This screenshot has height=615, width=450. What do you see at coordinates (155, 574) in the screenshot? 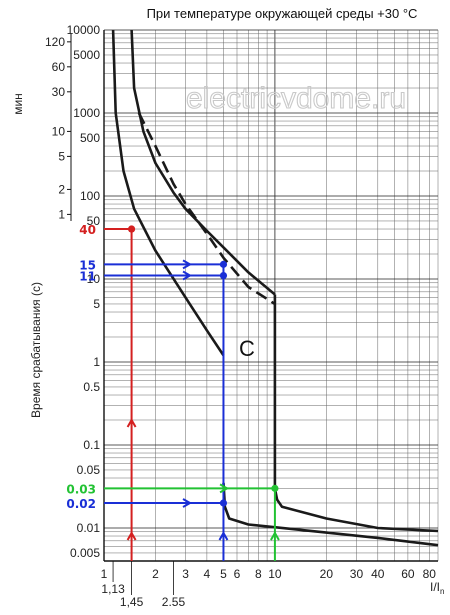
I see `x-tick-label: 2` at bounding box center [155, 574].